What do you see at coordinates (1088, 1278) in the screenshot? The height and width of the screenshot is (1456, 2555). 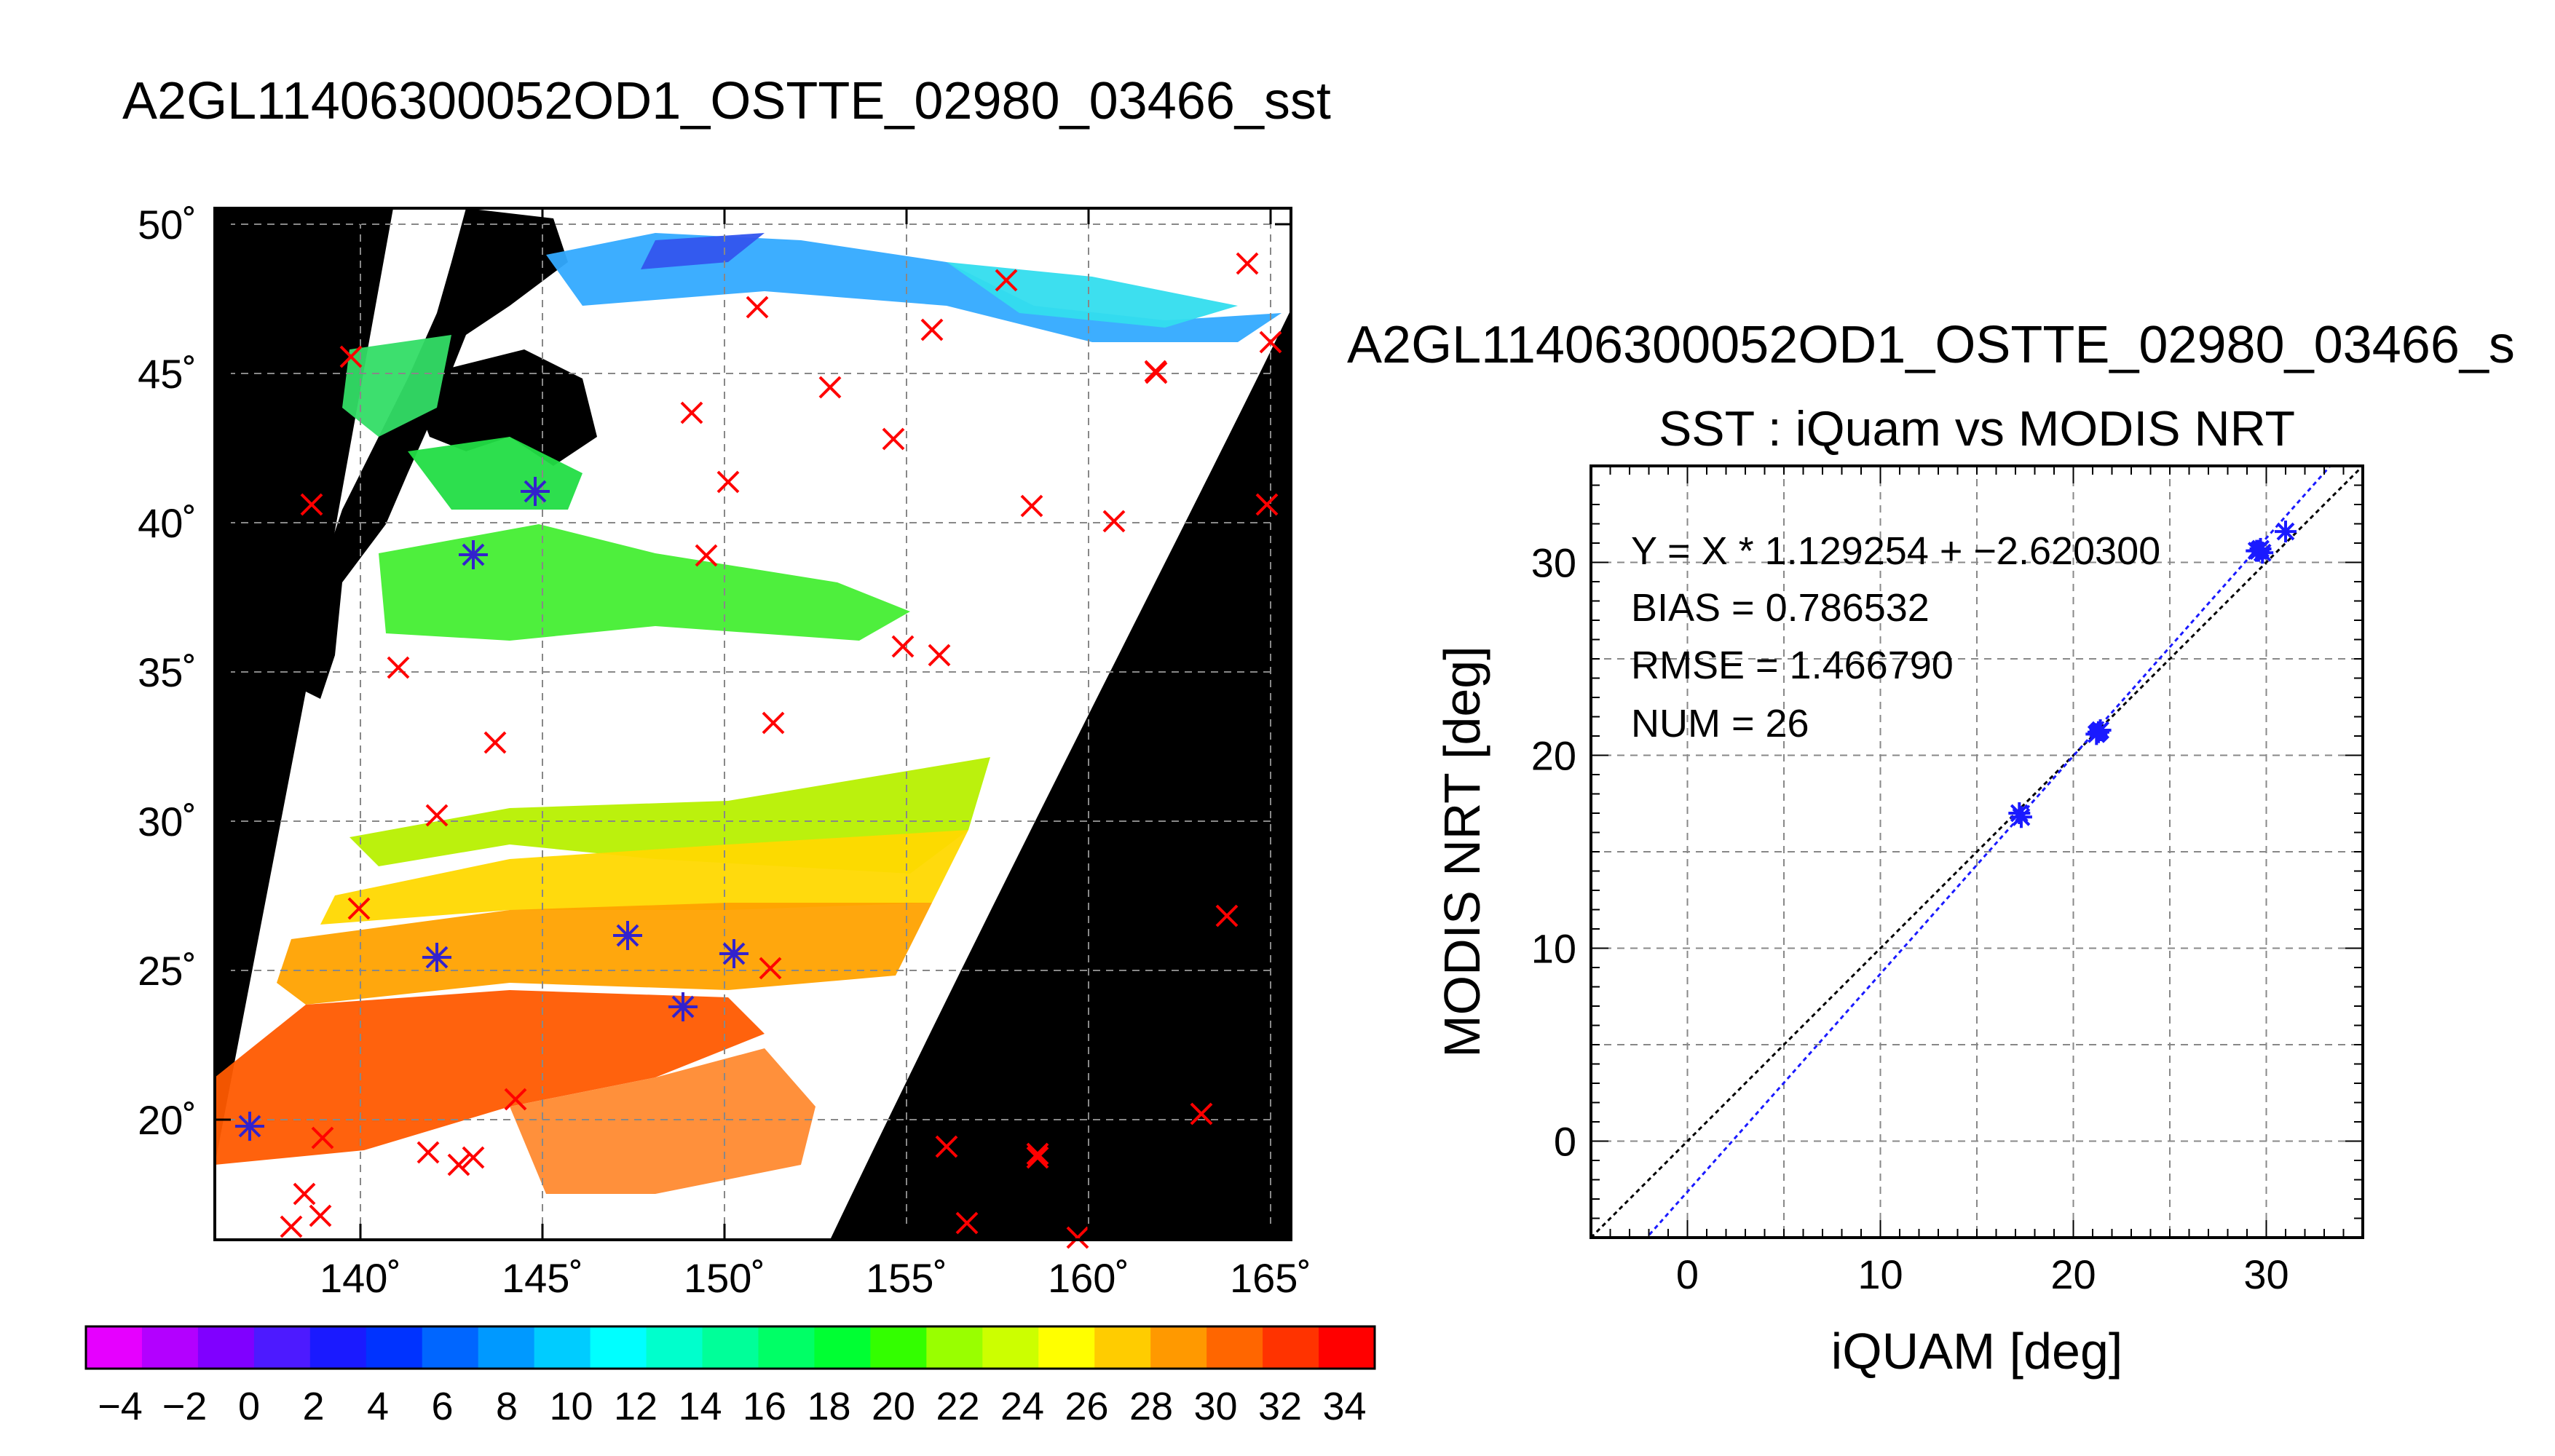 I see `lon-tick-label: 160˚` at bounding box center [1088, 1278].